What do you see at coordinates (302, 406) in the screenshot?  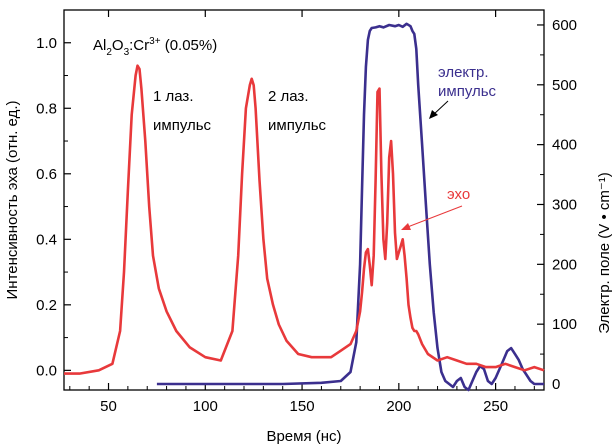 I see `x-tick-label: 150` at bounding box center [302, 406].